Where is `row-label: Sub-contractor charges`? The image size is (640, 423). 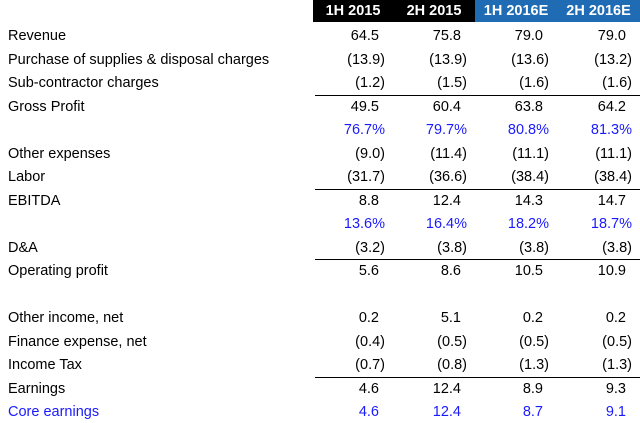 row-label: Sub-contractor charges is located at coordinates (83, 83).